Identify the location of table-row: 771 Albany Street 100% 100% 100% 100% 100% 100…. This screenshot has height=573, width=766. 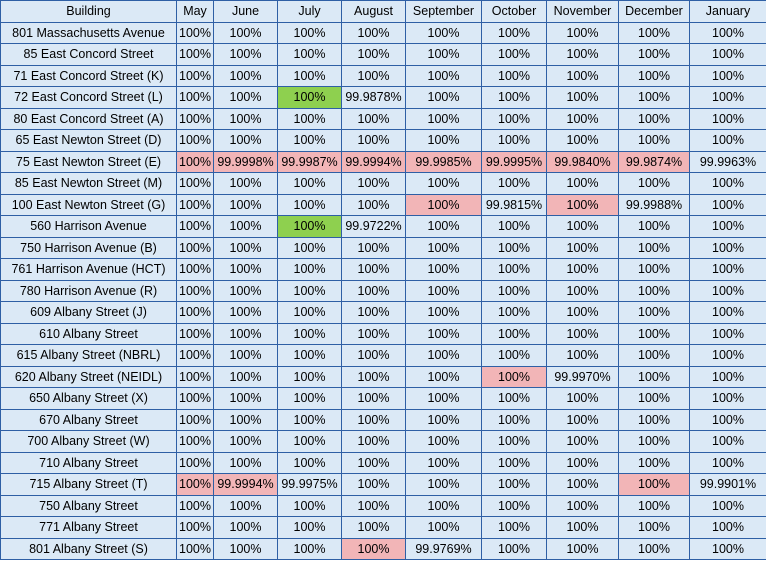
(383, 527).